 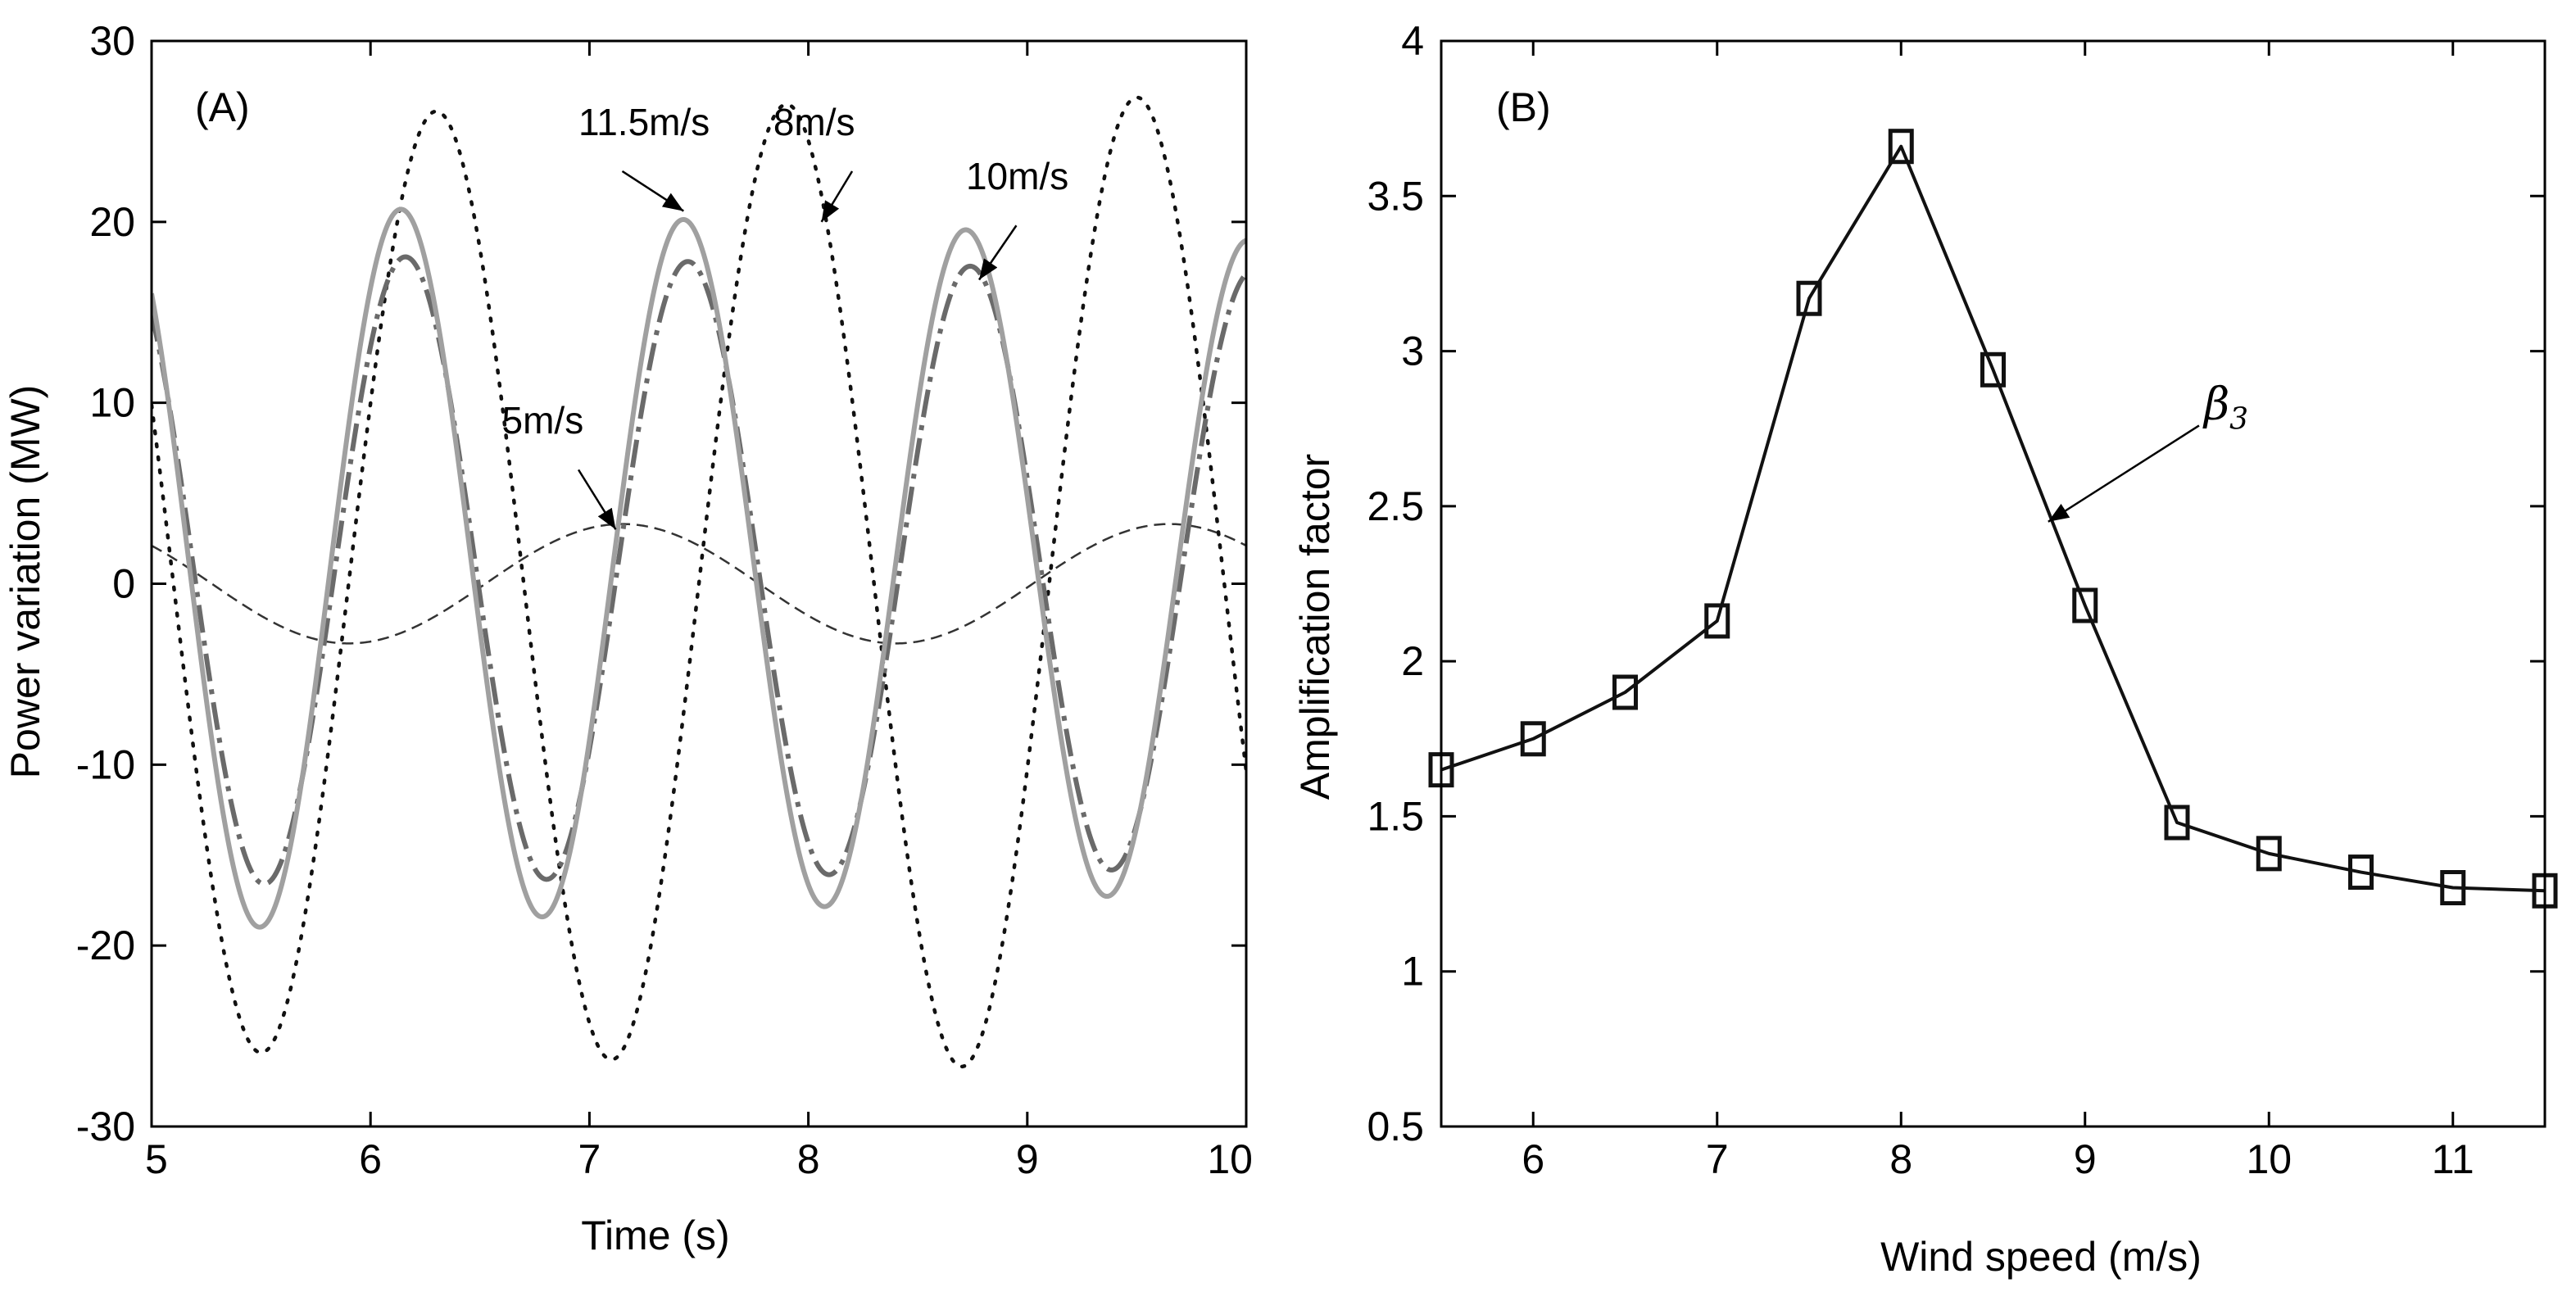 What do you see at coordinates (105, 764) in the screenshot?
I see `y-tick-label: -10` at bounding box center [105, 764].